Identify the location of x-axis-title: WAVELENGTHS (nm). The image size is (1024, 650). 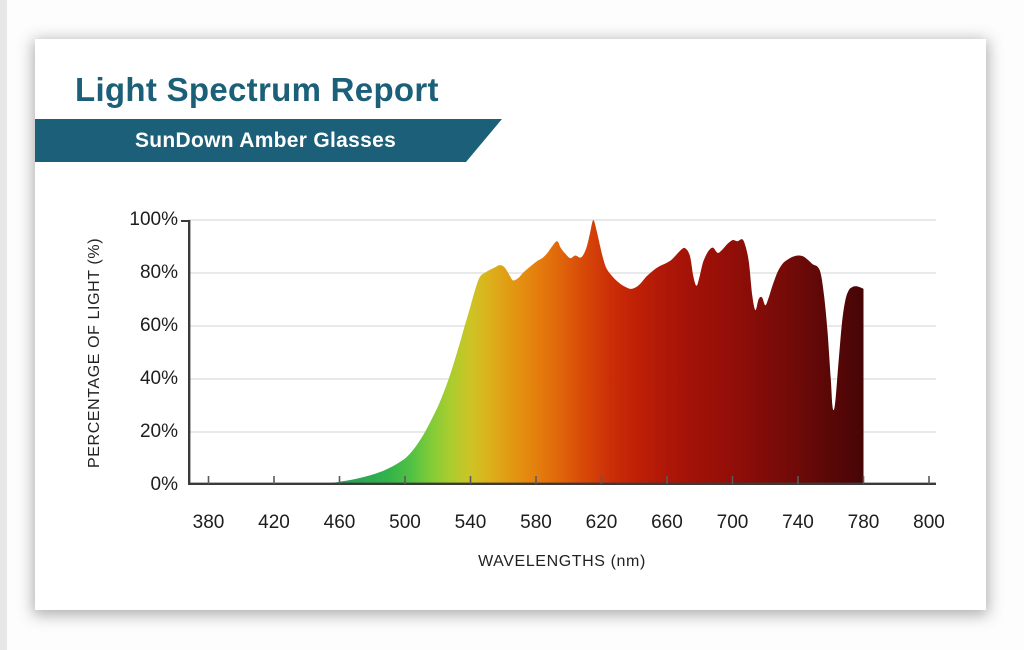
(562, 561).